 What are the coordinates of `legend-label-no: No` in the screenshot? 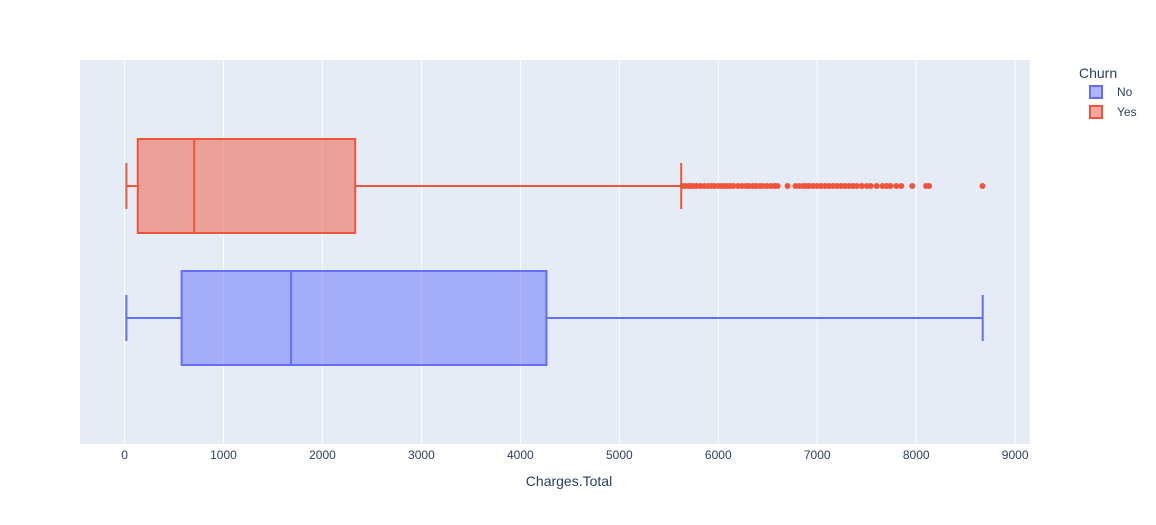 It's located at (1125, 92).